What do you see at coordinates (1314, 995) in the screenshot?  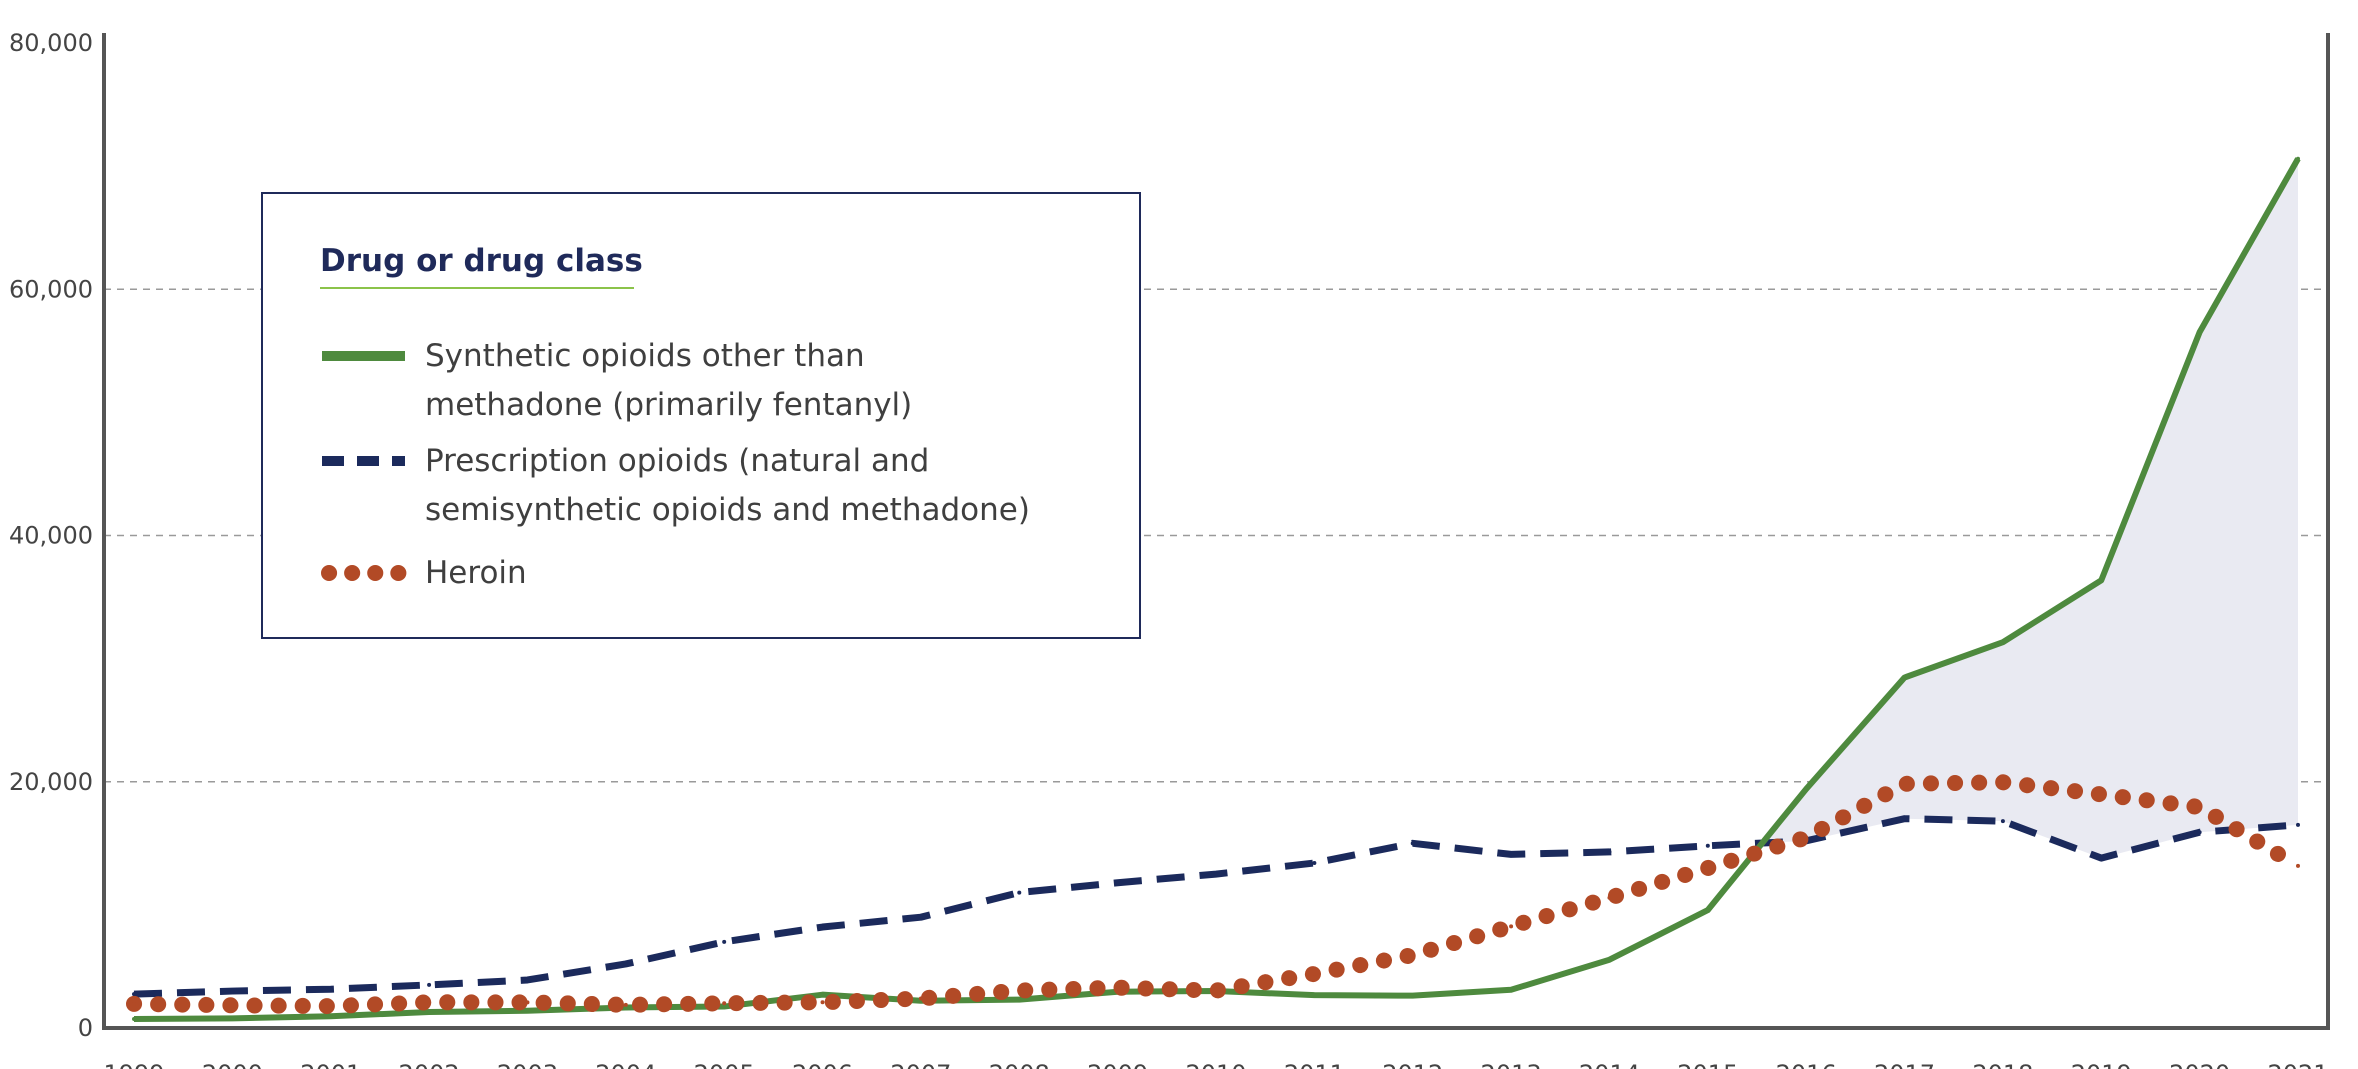 I see `data-point-synthetic-2011` at bounding box center [1314, 995].